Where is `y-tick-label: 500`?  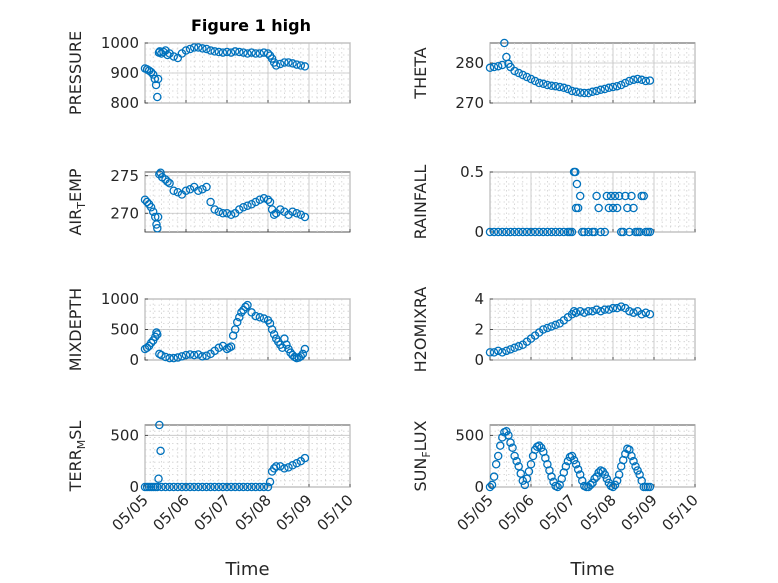 y-tick-label: 500 is located at coordinates (469, 435).